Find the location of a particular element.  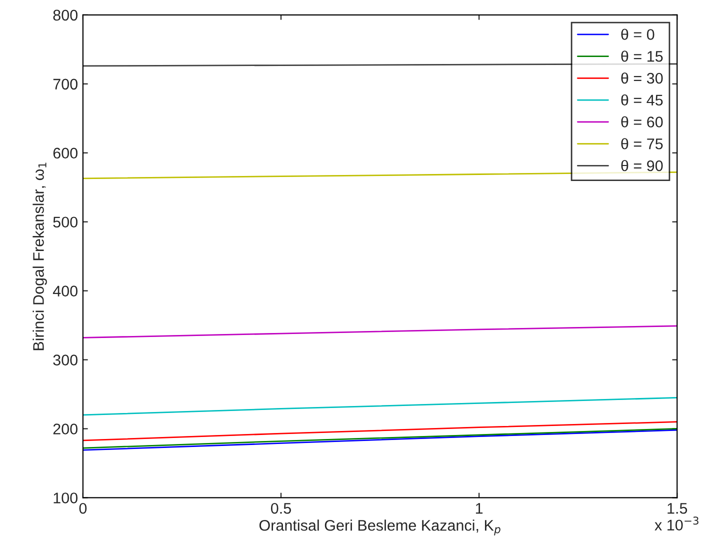

legend-label: θ = 15 is located at coordinates (642, 56).